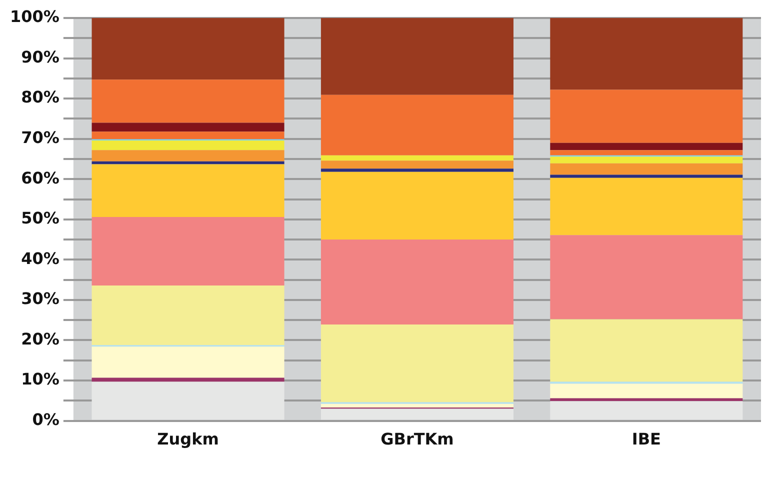 This screenshot has width=783, height=482. I want to click on y-tick-label: 0%, so click(46, 419).